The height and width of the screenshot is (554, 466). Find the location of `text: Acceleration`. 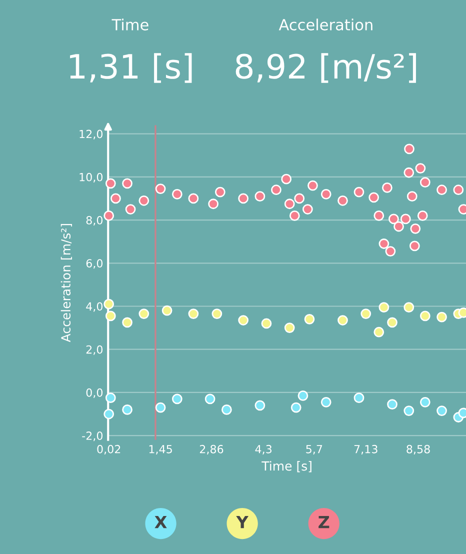

text: Acceleration is located at coordinates (325, 24).